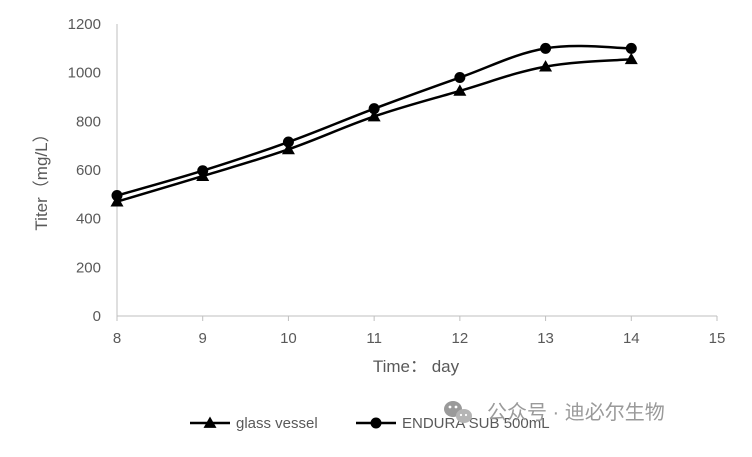 This screenshot has width=752, height=457. Describe the element at coordinates (88, 267) in the screenshot. I see `y-tick-label: 200` at that location.